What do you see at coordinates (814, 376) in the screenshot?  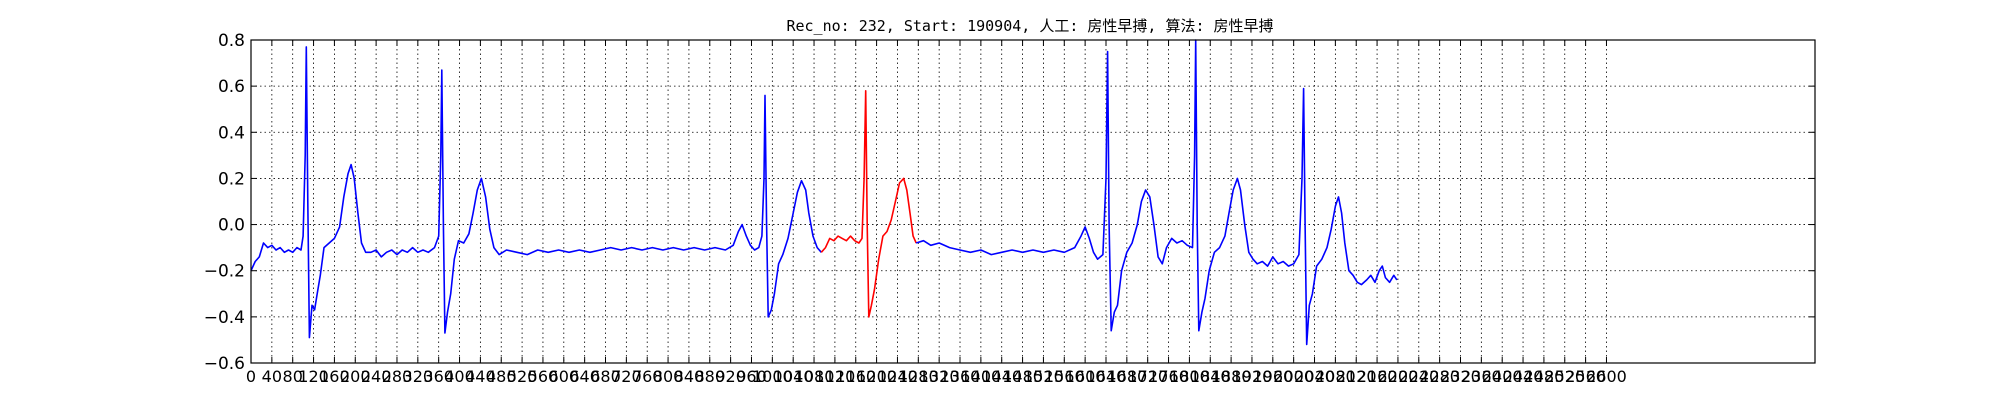 I see `x-tick-label: 1080` at bounding box center [814, 376].